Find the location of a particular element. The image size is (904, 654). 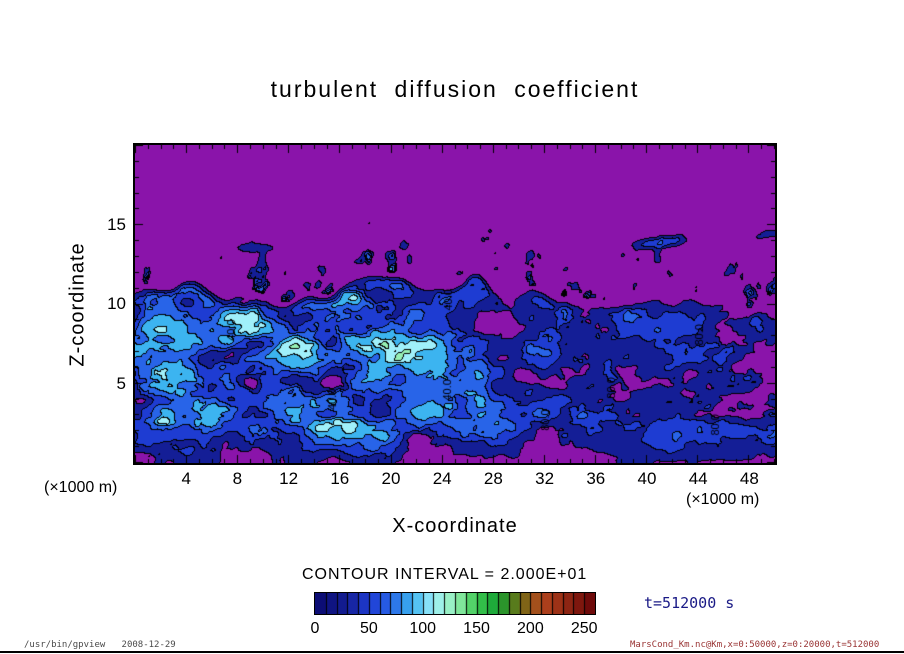

colorbar-tick-label: 250 is located at coordinates (584, 628).